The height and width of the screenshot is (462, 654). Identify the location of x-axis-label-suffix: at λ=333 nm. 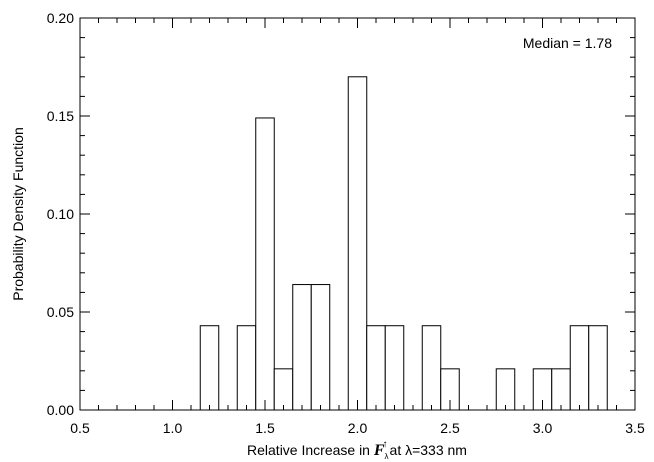
(428, 450).